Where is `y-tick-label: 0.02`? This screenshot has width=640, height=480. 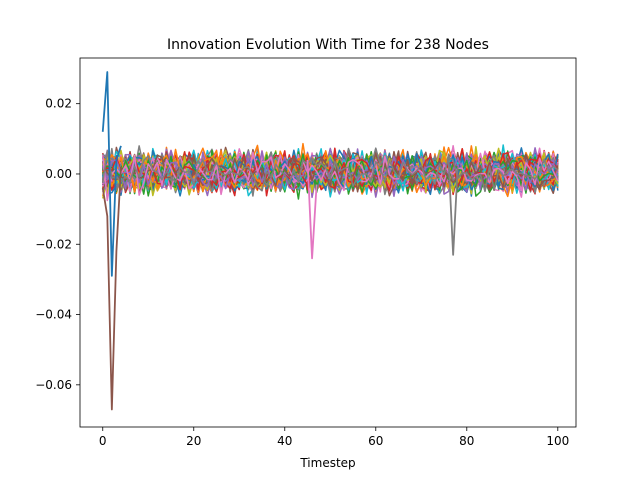
y-tick-label: 0.02 is located at coordinates (58, 104).